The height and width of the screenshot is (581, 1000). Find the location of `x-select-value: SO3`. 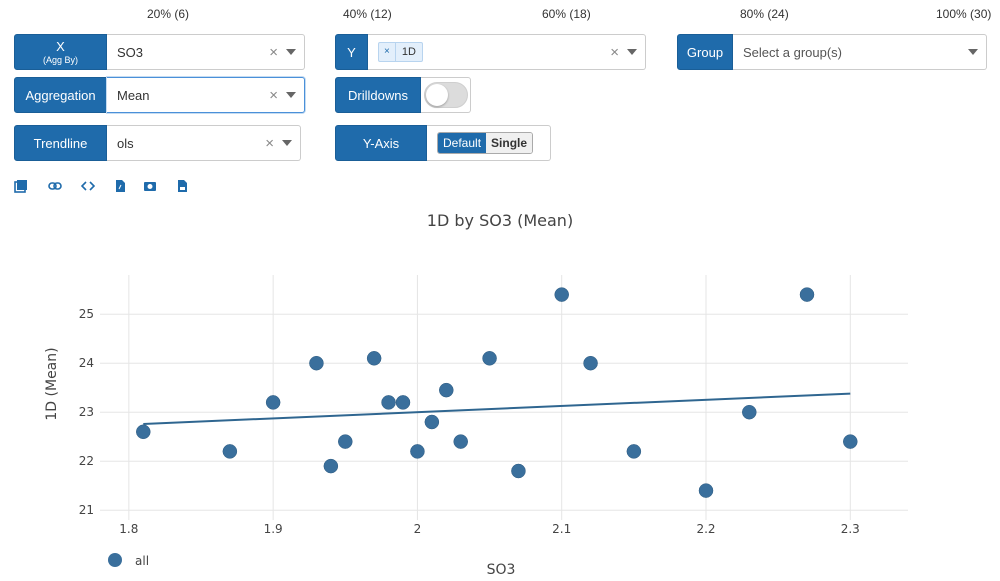

x-select-value: SO3 is located at coordinates (130, 52).